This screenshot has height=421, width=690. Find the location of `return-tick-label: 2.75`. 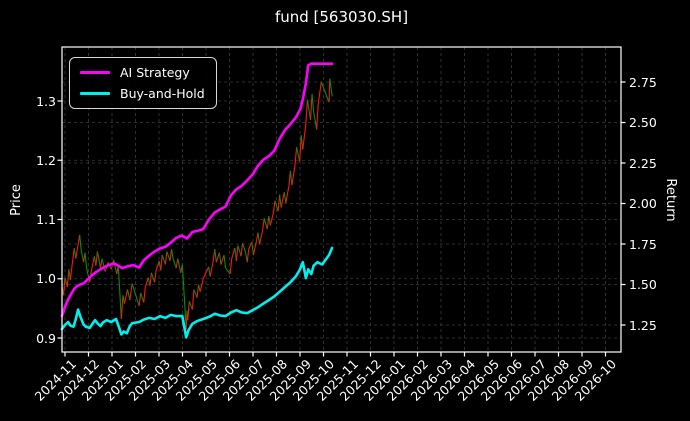

return-tick-label: 2.75 is located at coordinates (643, 82).